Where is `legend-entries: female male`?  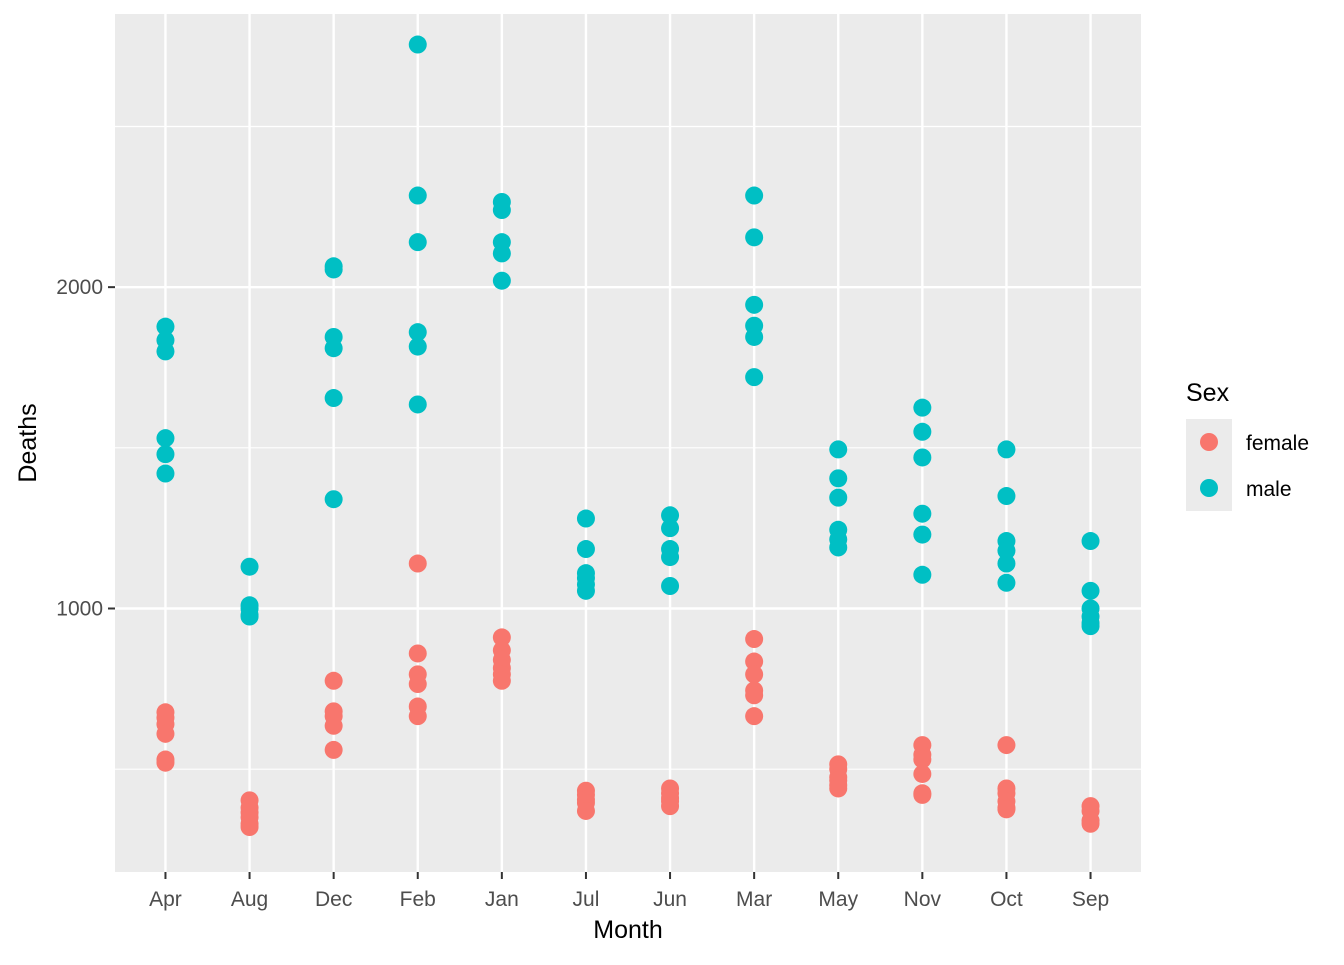
legend-entries: female male is located at coordinates (1254, 466).